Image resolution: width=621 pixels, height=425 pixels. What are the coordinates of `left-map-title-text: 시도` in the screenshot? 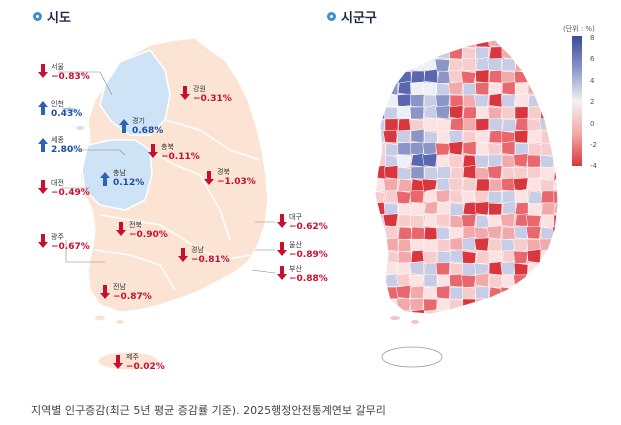 It's located at (59, 18).